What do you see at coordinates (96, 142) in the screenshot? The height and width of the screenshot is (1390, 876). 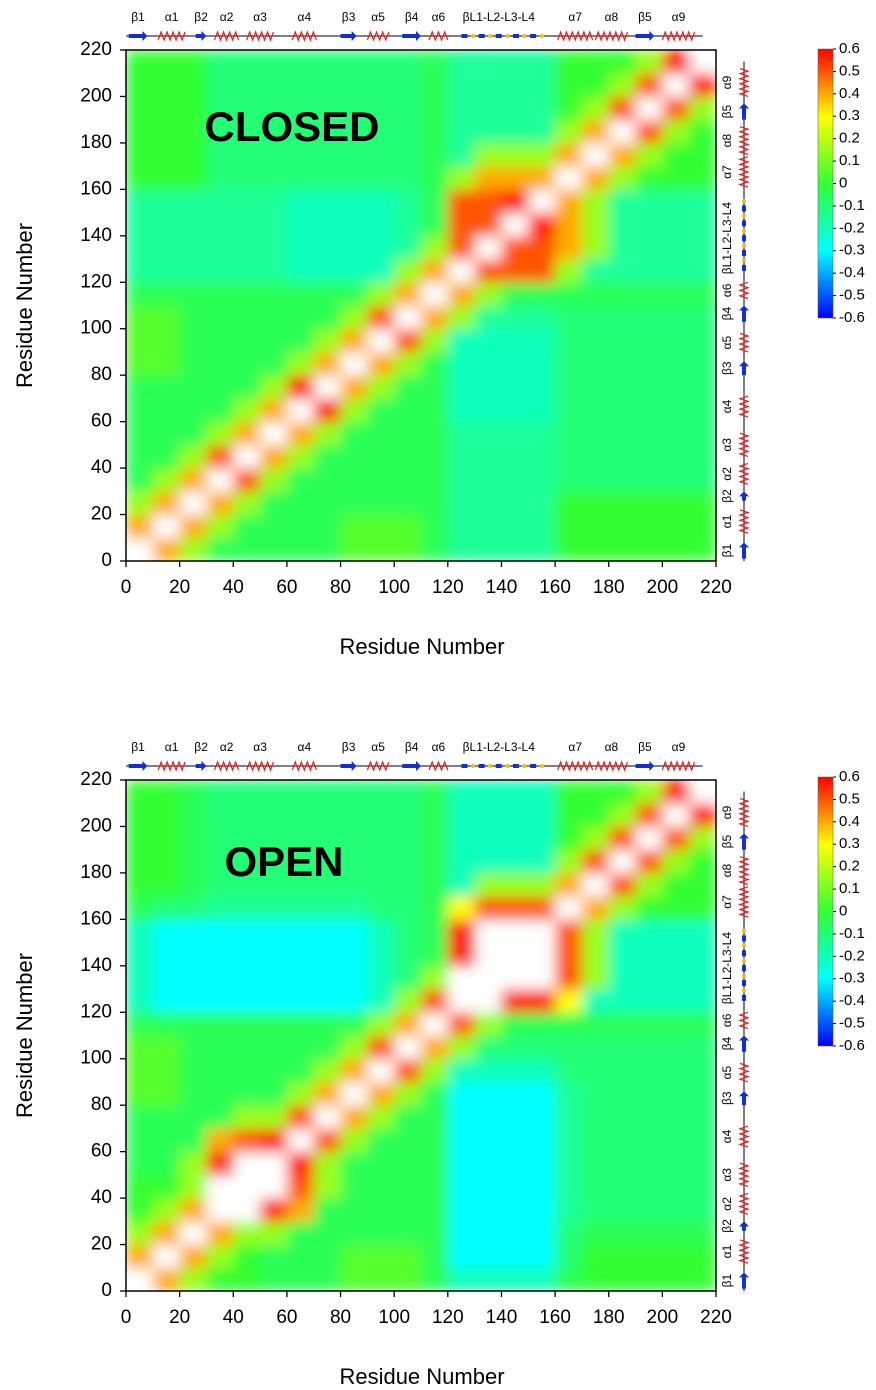 I see `y-tick-label: 180` at bounding box center [96, 142].